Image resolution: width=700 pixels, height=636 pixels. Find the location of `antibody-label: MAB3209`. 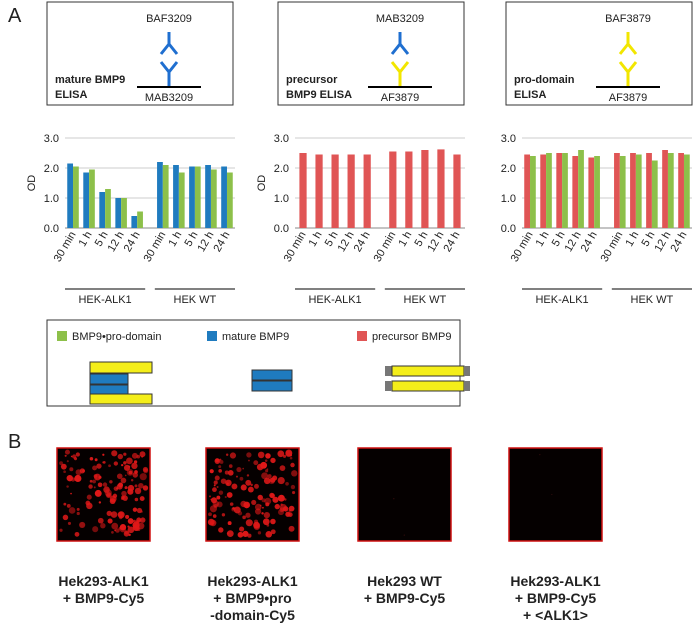

antibody-label: MAB3209 is located at coordinates (169, 98).